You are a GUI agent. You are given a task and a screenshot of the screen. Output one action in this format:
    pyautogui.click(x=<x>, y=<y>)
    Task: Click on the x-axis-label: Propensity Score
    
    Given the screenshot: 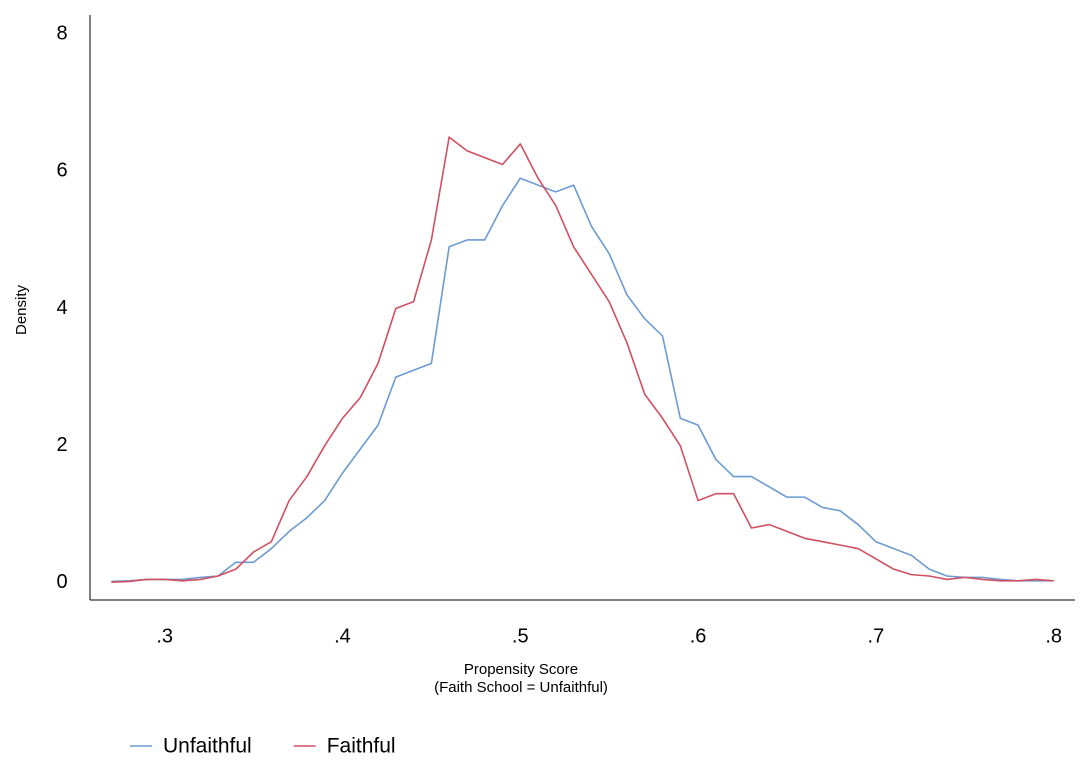 What is the action you would take?
    pyautogui.click(x=521, y=669)
    